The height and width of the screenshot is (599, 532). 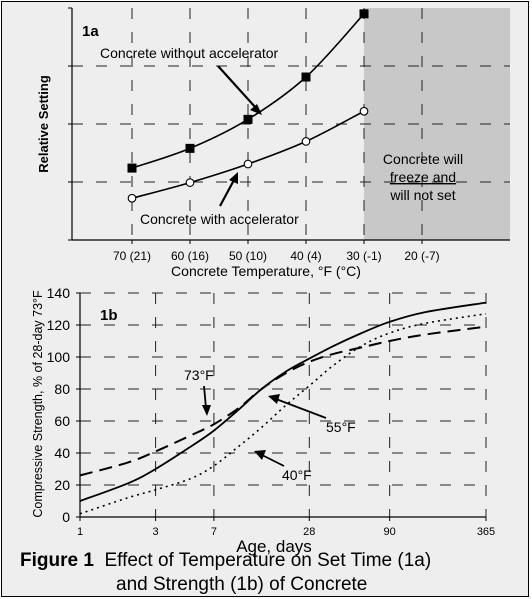 I want to click on shaded-text-line-1: Concrete will, so click(x=423, y=159).